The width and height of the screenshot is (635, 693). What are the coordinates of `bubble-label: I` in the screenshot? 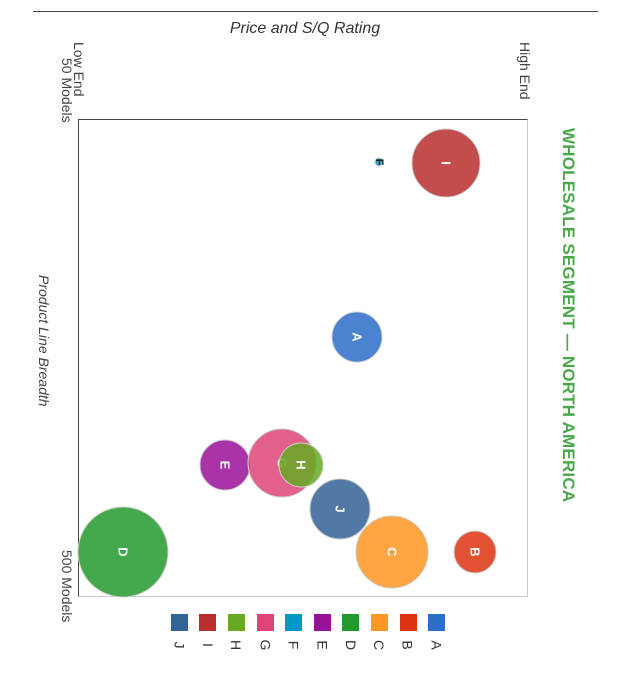 It's located at (446, 163).